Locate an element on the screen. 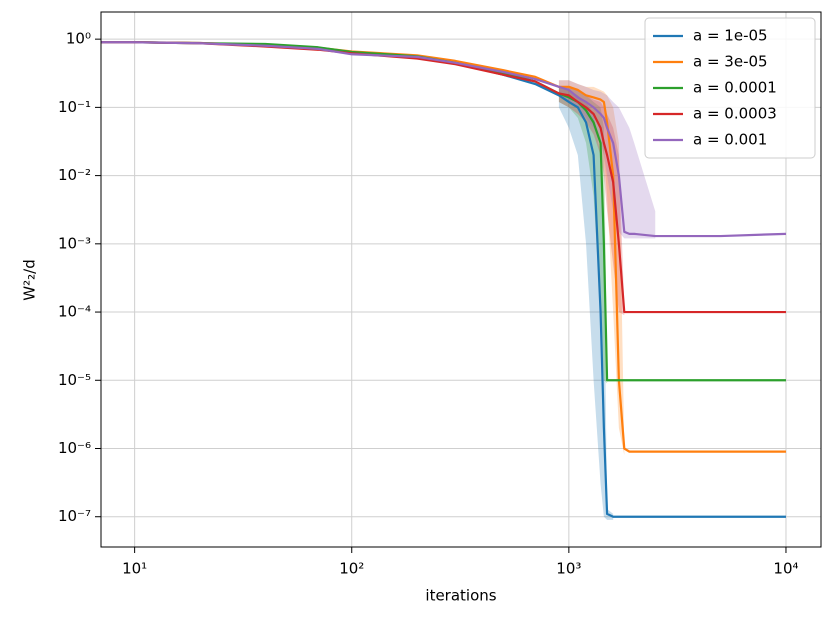  y-tick-label: 10⁻¹ is located at coordinates (74, 107).